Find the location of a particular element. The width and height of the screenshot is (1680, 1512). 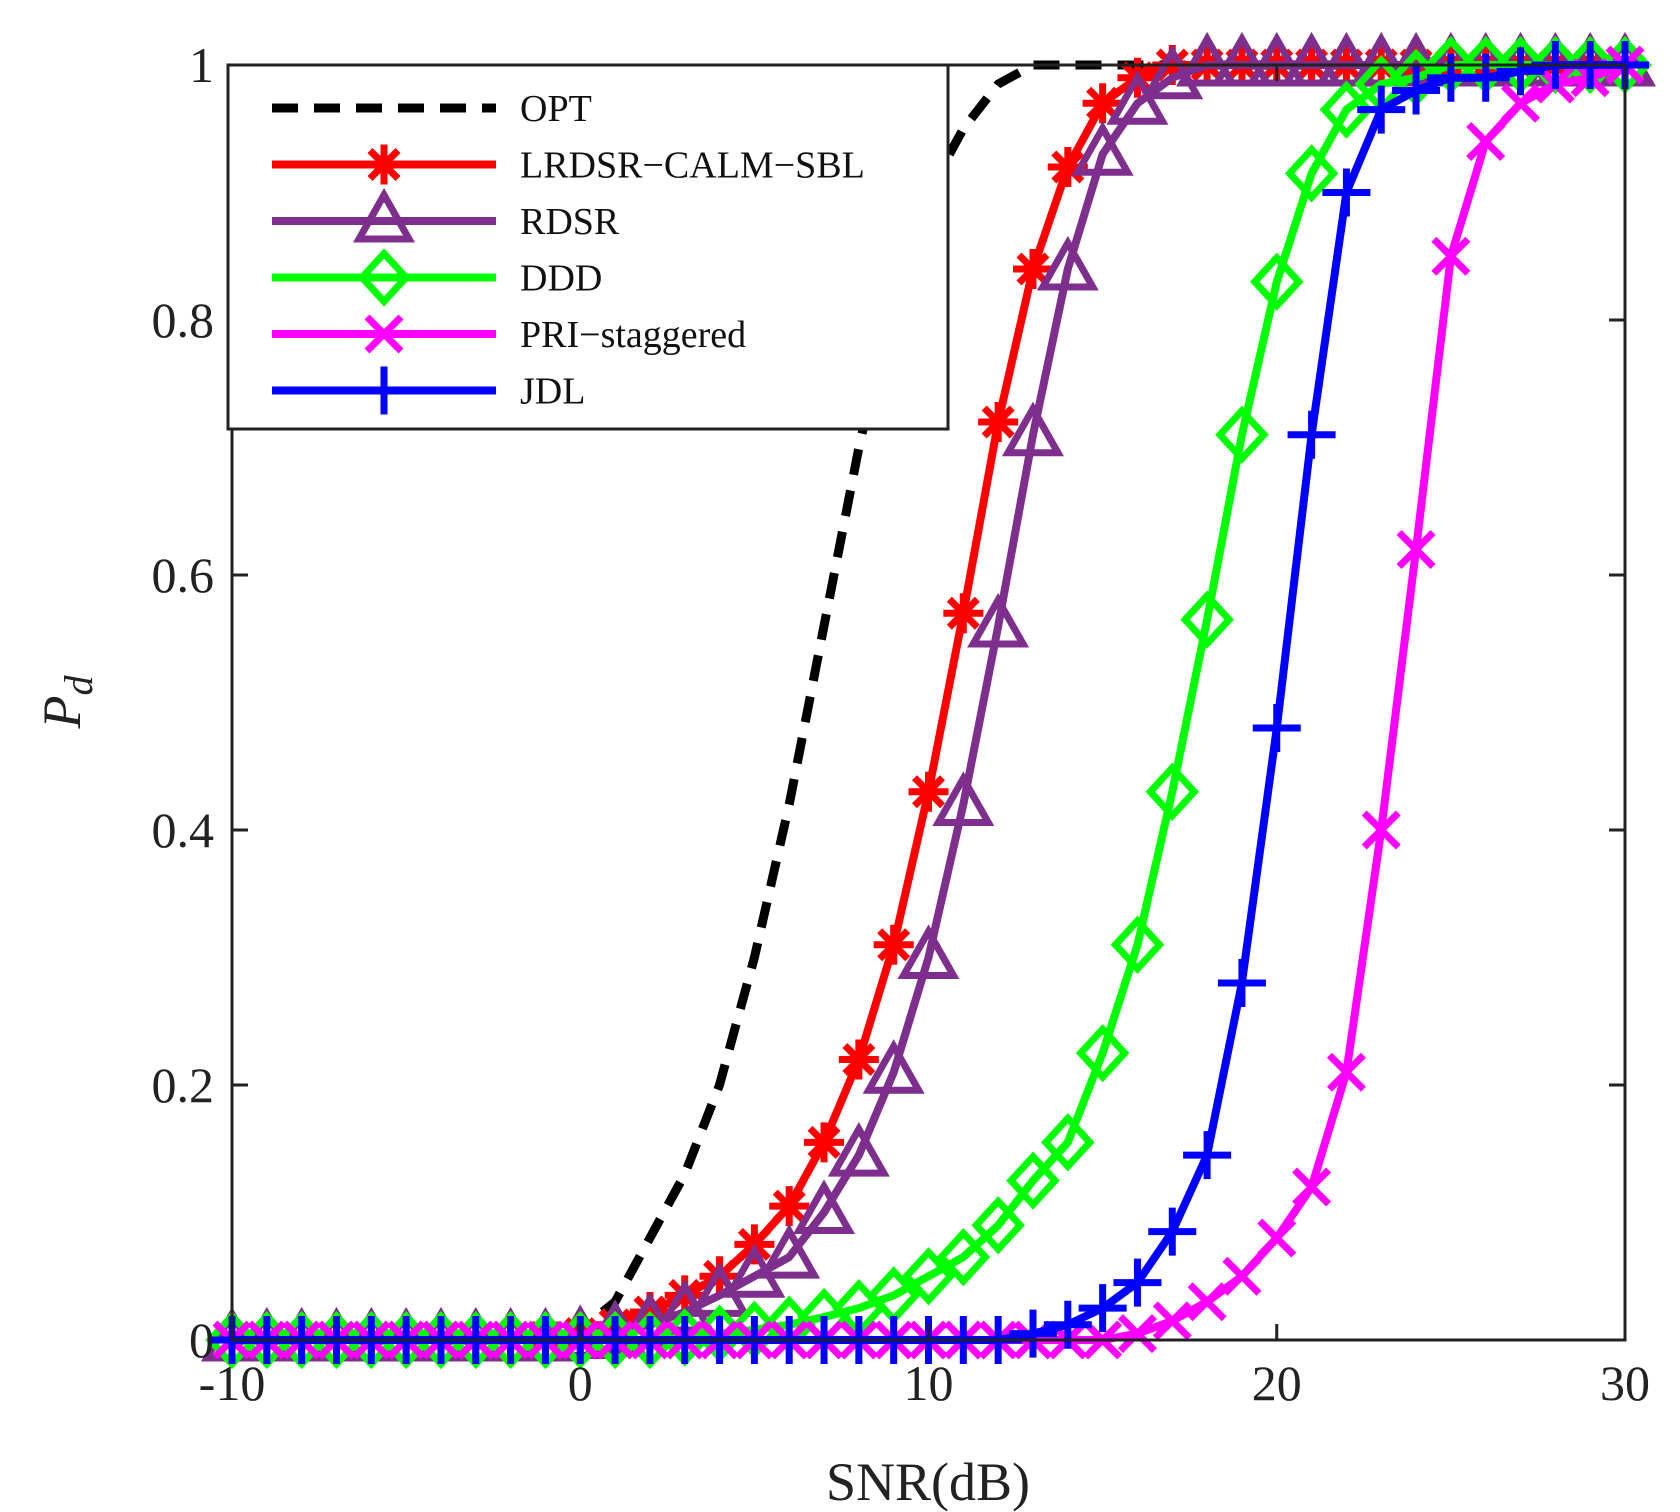

legend-entry-jdl: JDL is located at coordinates (428, 390).